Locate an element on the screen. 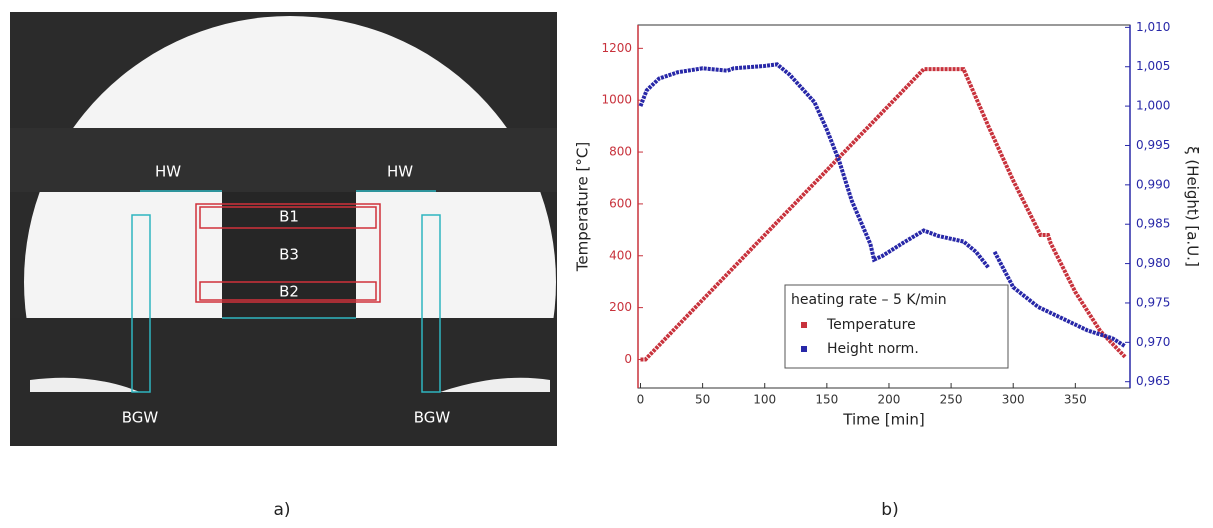 The height and width of the screenshot is (528, 1213). region-label: B1 is located at coordinates (289, 217).